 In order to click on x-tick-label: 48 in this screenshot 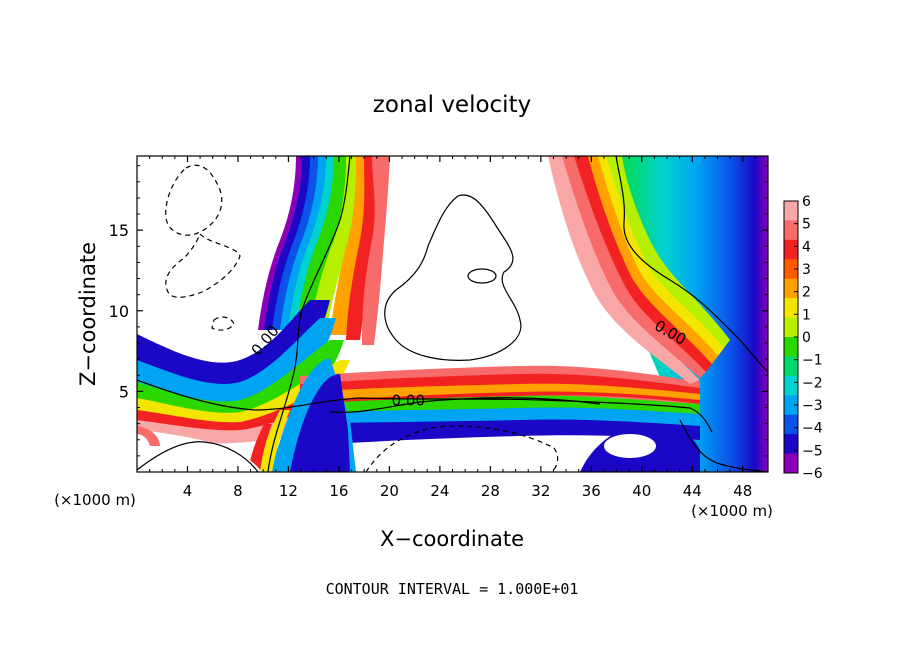, I will do `click(742, 491)`.